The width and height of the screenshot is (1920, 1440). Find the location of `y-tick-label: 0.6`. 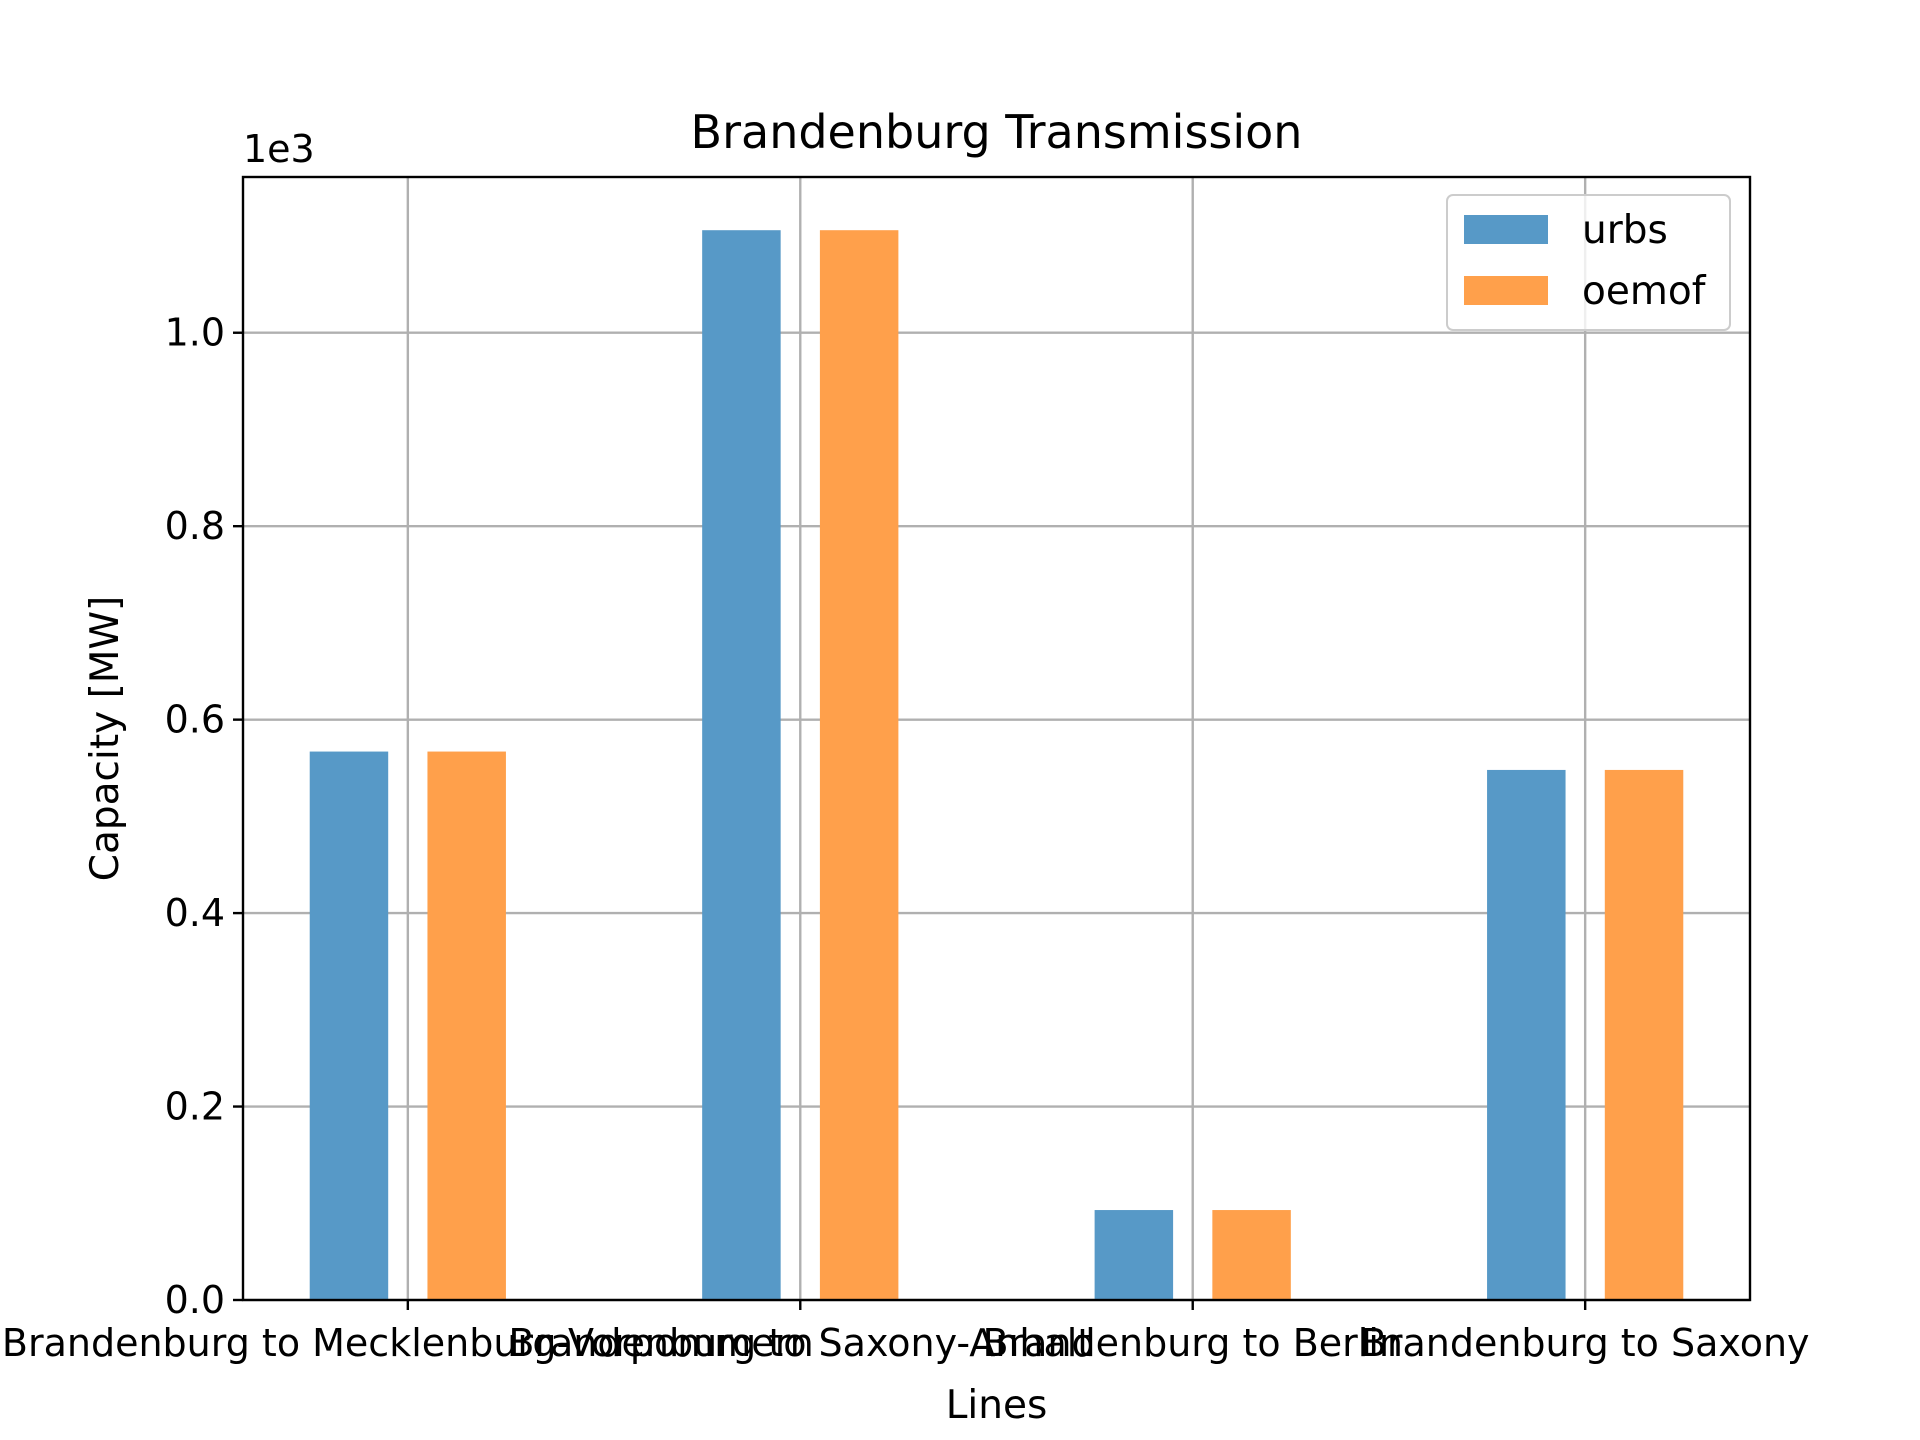

y-tick-label: 0.6 is located at coordinates (195, 720).